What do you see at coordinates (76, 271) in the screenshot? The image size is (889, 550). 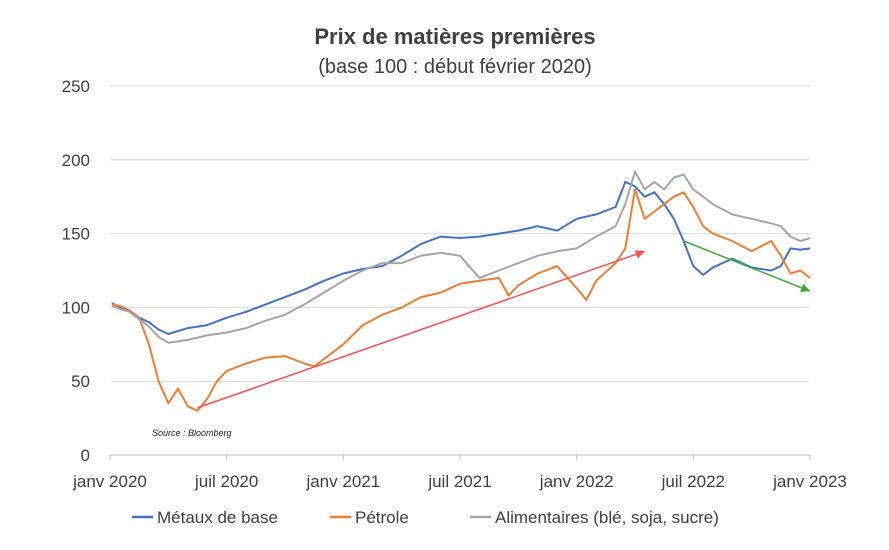 I see `y-axis-ticks: 0 50 100 150 200 250` at bounding box center [76, 271].